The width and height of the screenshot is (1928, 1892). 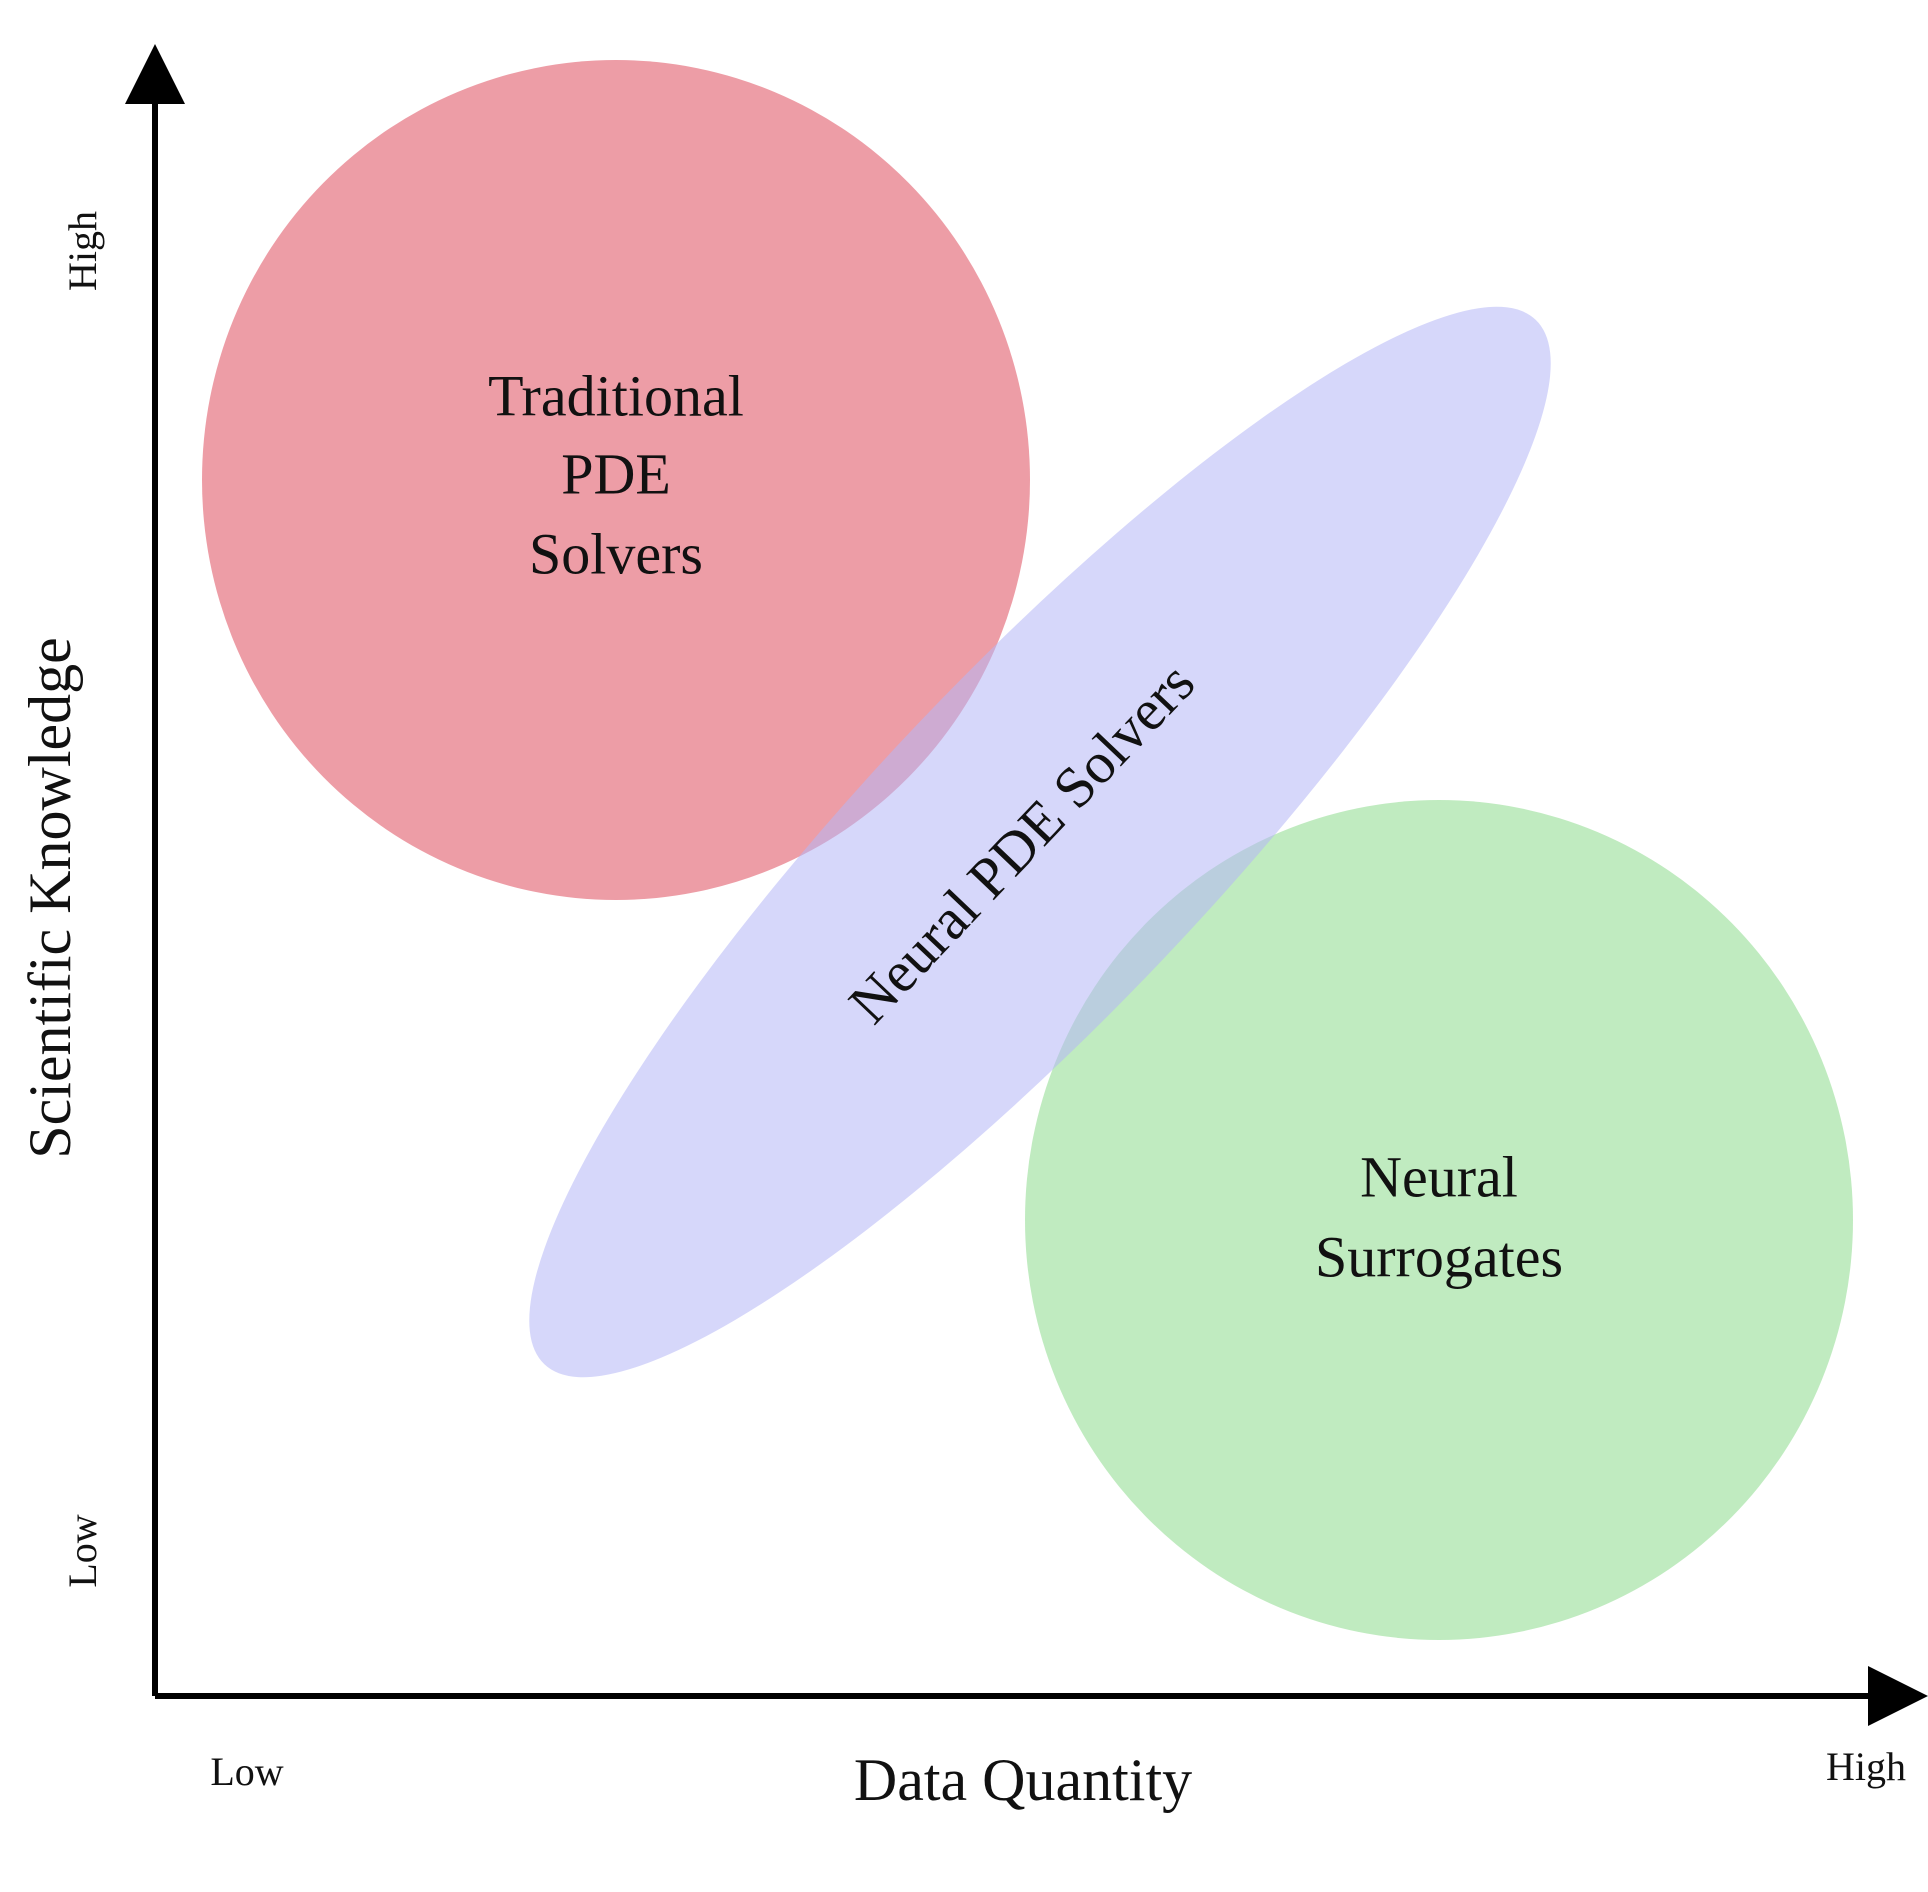 What do you see at coordinates (1866, 1766) in the screenshot?
I see `x-high-label: High` at bounding box center [1866, 1766].